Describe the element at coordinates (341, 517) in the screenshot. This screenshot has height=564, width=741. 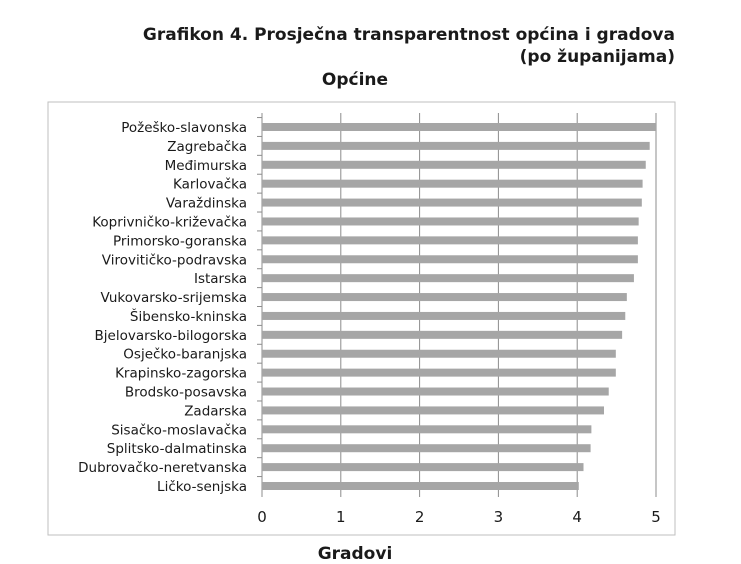
I see `x-tick-label: 1` at that location.